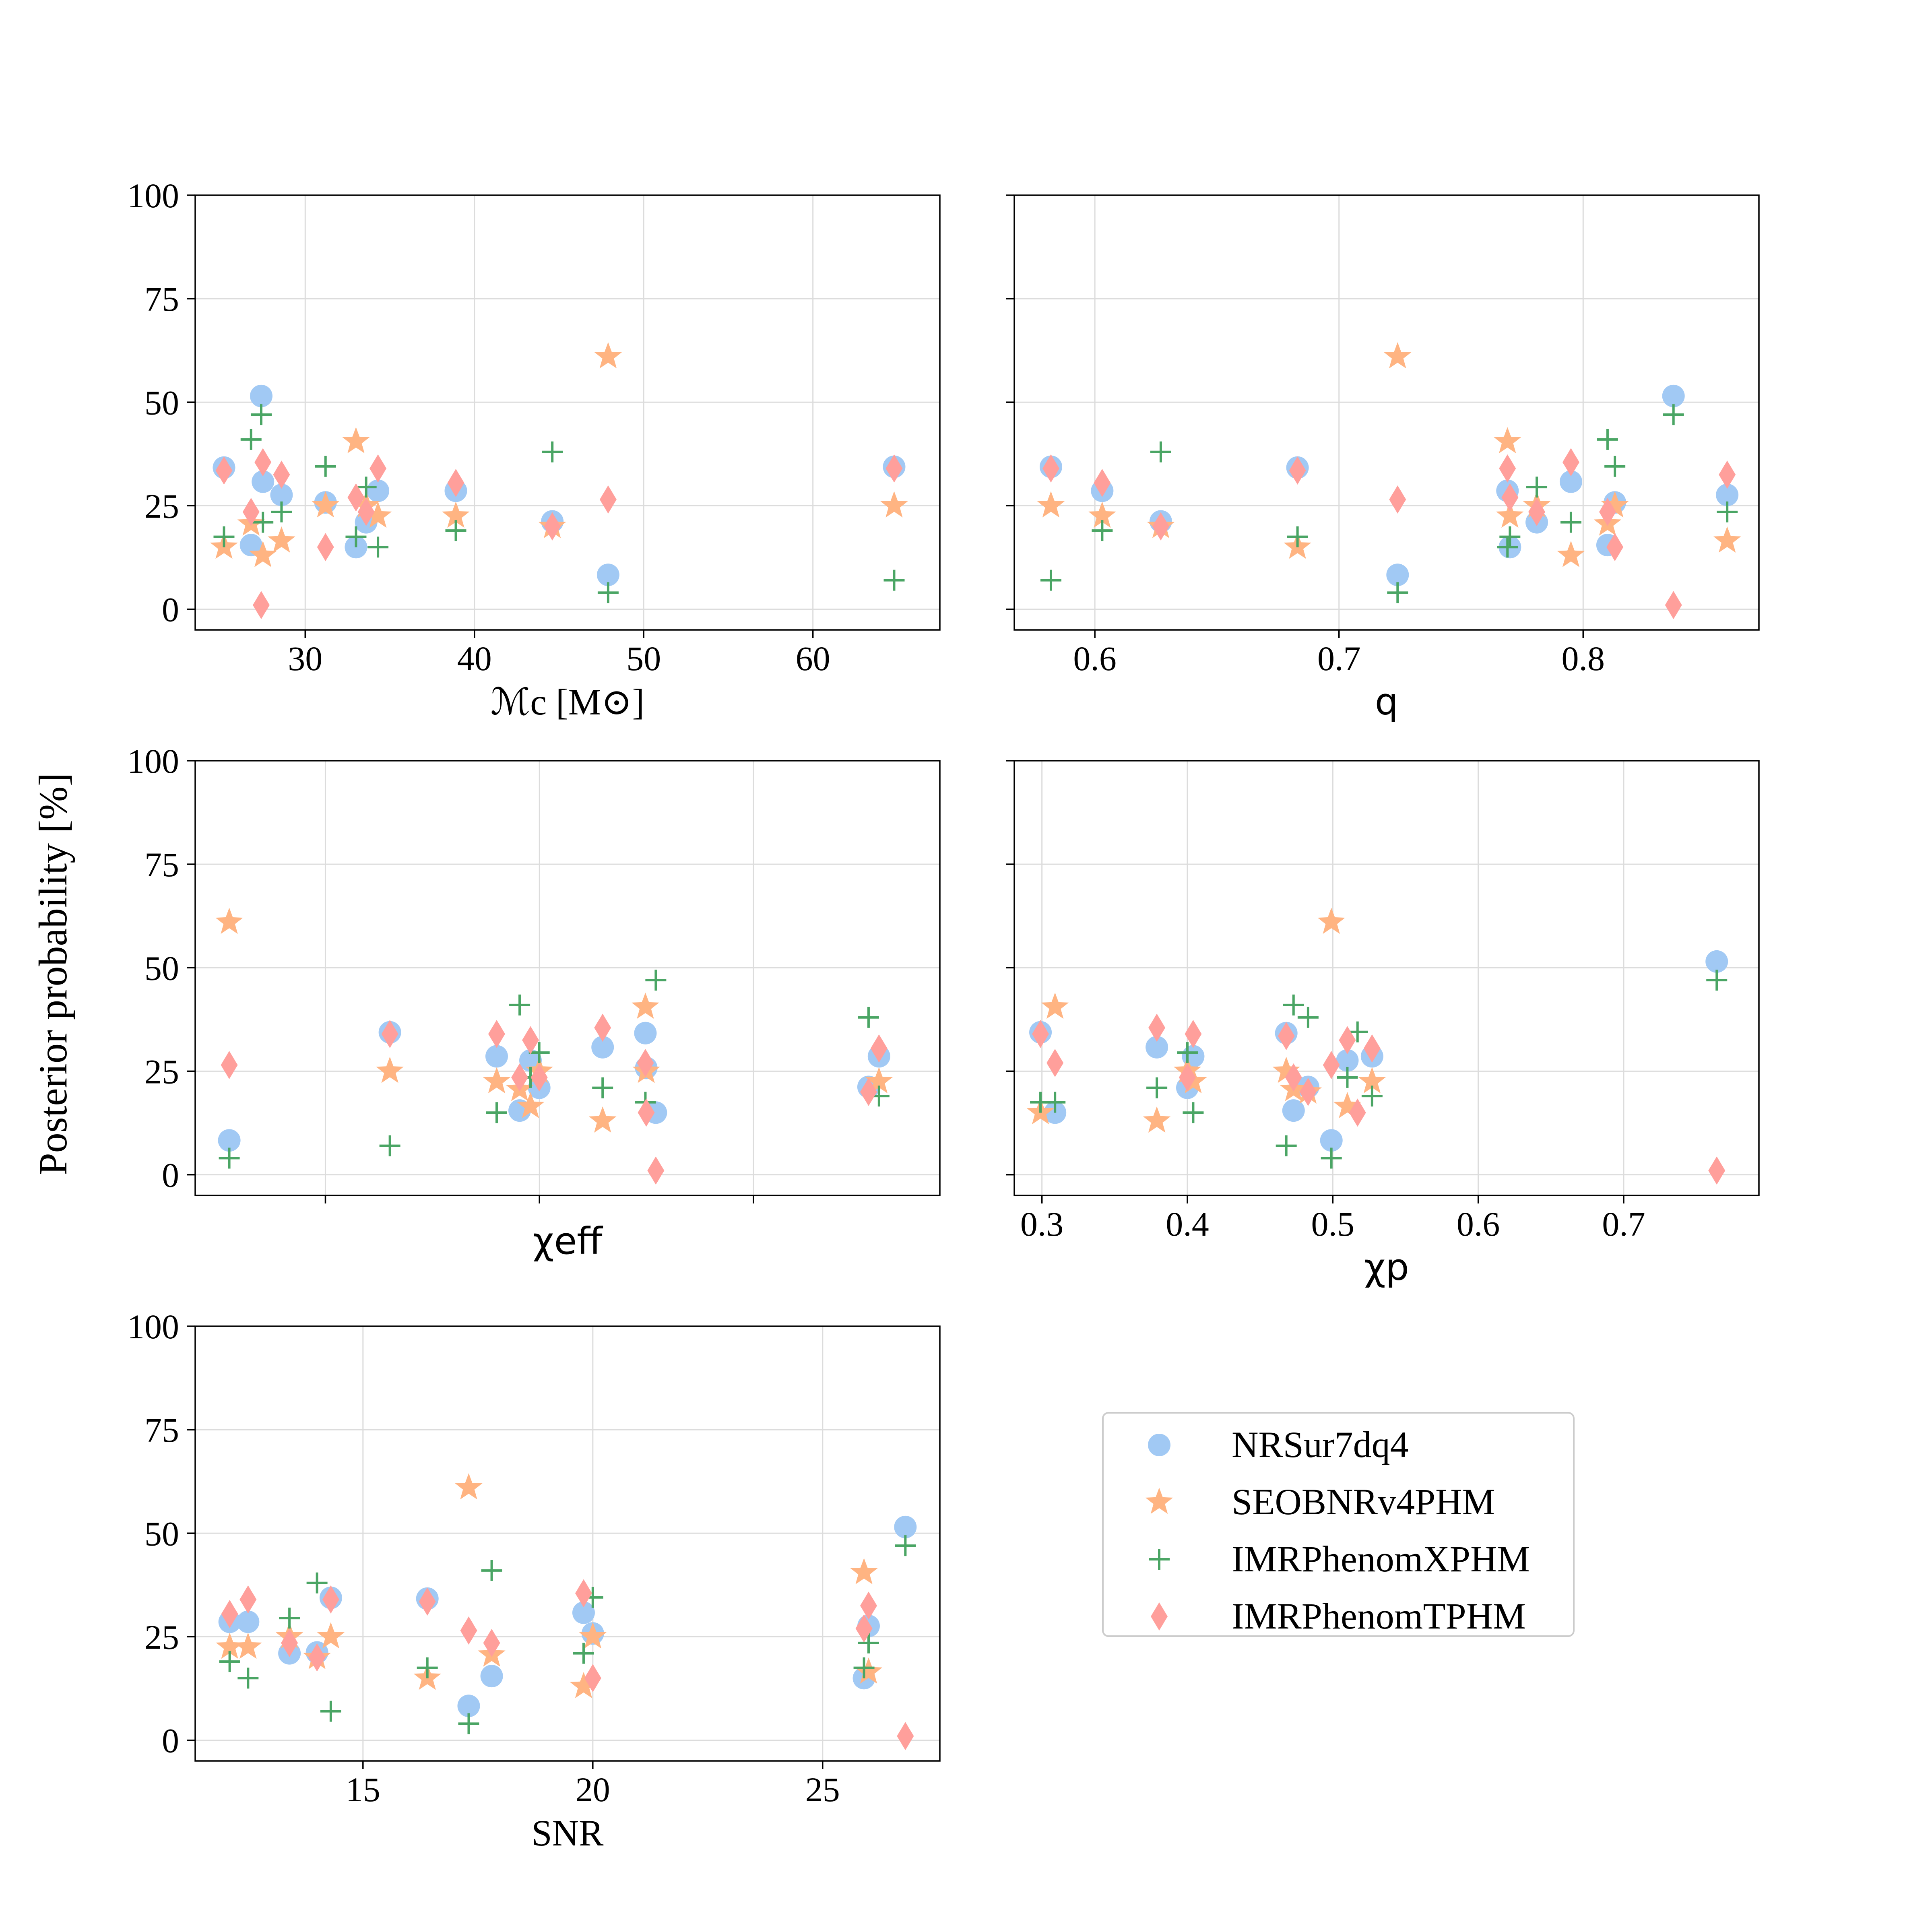 The height and width of the screenshot is (1932, 1932). What do you see at coordinates (1386, 701) in the screenshot?
I see `x-axis-label: q` at bounding box center [1386, 701].